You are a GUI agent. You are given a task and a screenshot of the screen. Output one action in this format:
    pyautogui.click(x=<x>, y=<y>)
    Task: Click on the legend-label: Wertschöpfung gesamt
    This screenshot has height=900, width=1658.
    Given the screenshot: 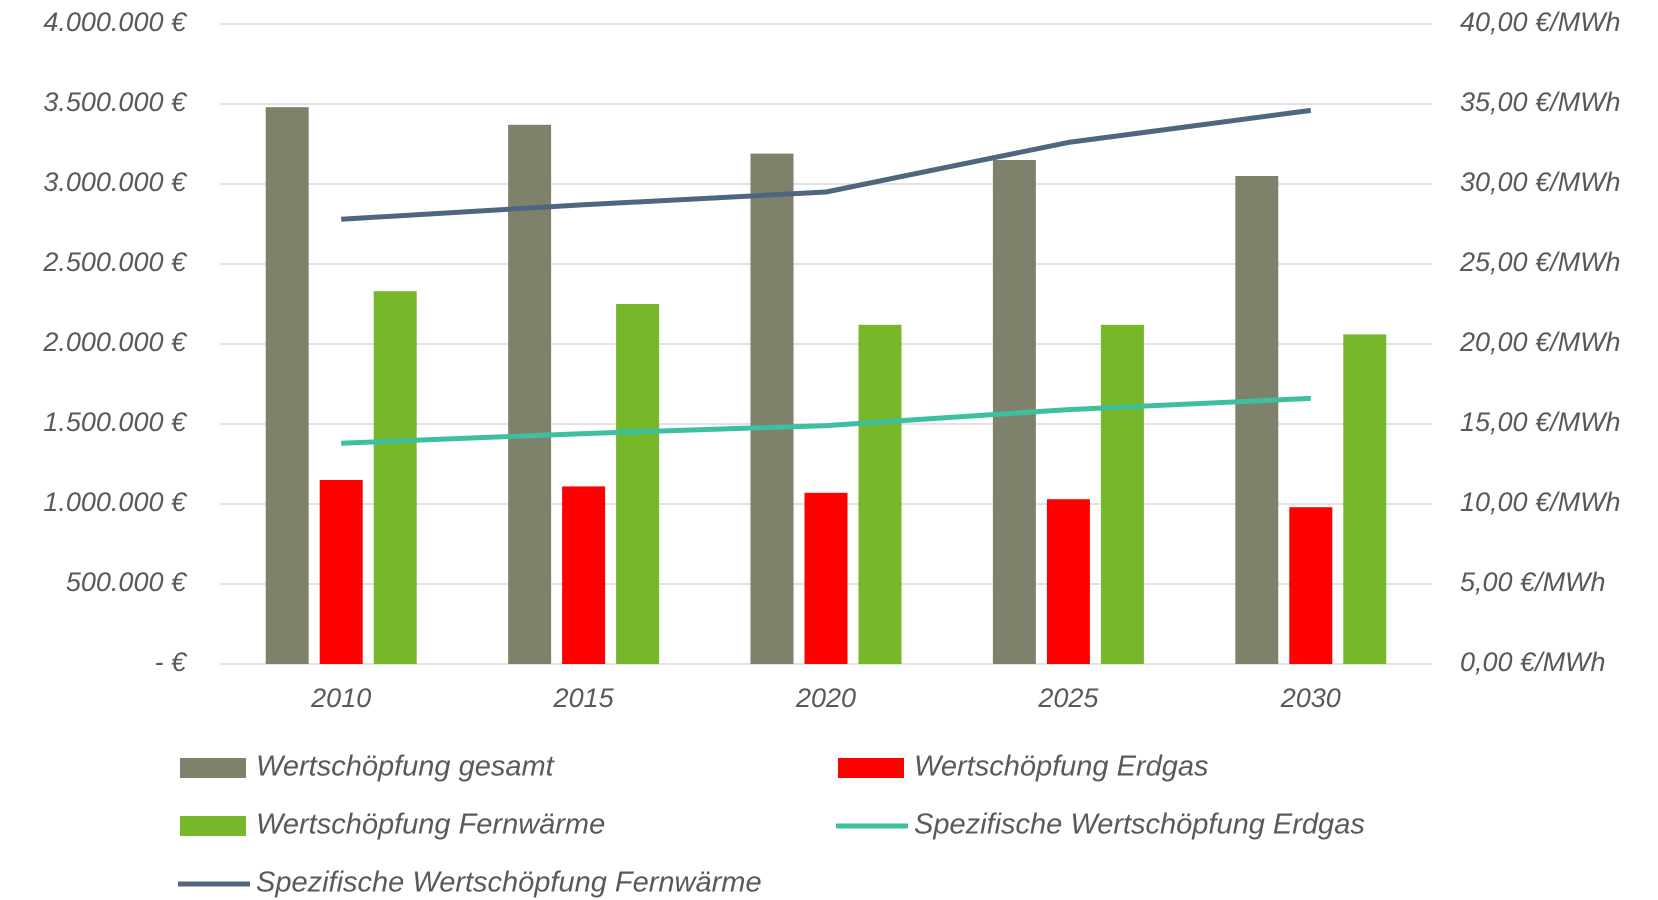 What is the action you would take?
    pyautogui.click(x=406, y=767)
    